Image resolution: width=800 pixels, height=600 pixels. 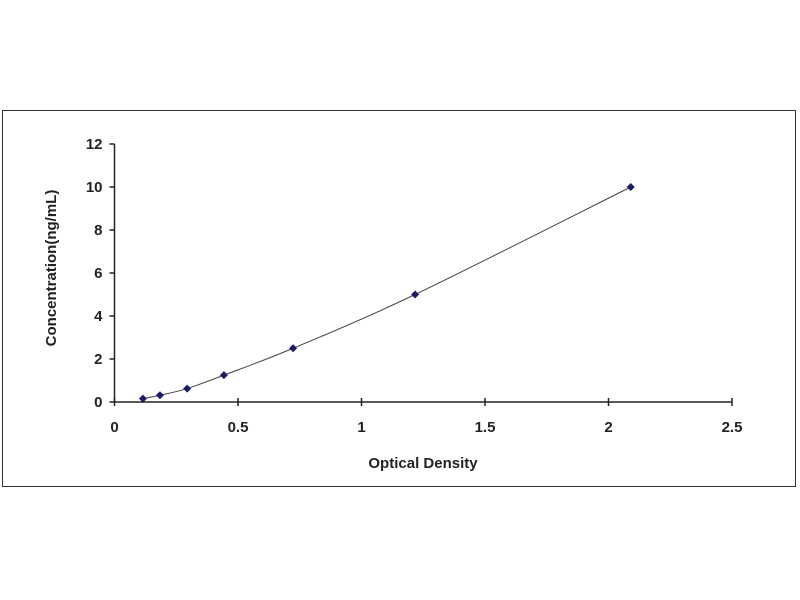 What do you see at coordinates (94, 144) in the screenshot?
I see `y-tick-label: 12` at bounding box center [94, 144].